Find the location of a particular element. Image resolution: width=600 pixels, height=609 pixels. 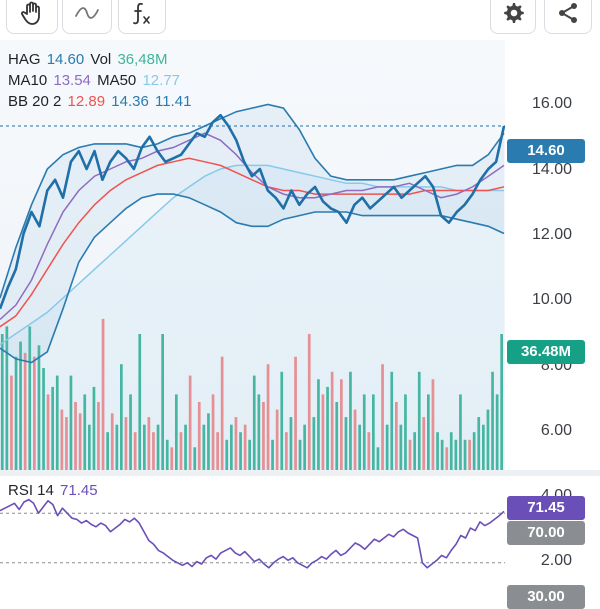

bb-upper-value: 14.36 is located at coordinates (130, 101).